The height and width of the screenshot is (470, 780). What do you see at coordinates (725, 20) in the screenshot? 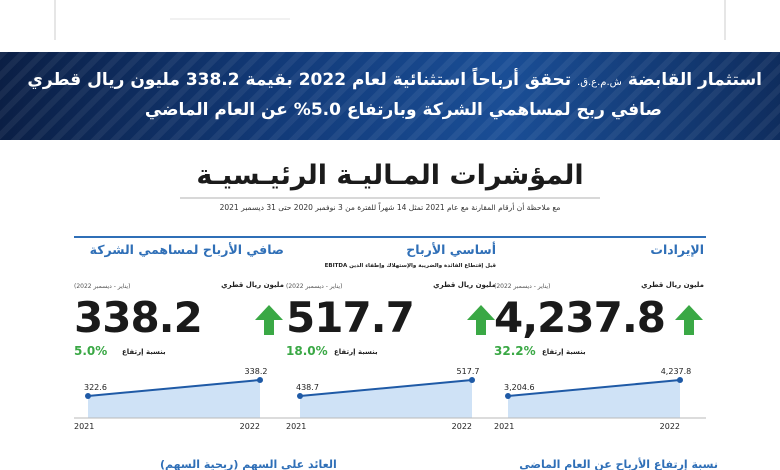
I see `top-divider-right` at bounding box center [725, 20].